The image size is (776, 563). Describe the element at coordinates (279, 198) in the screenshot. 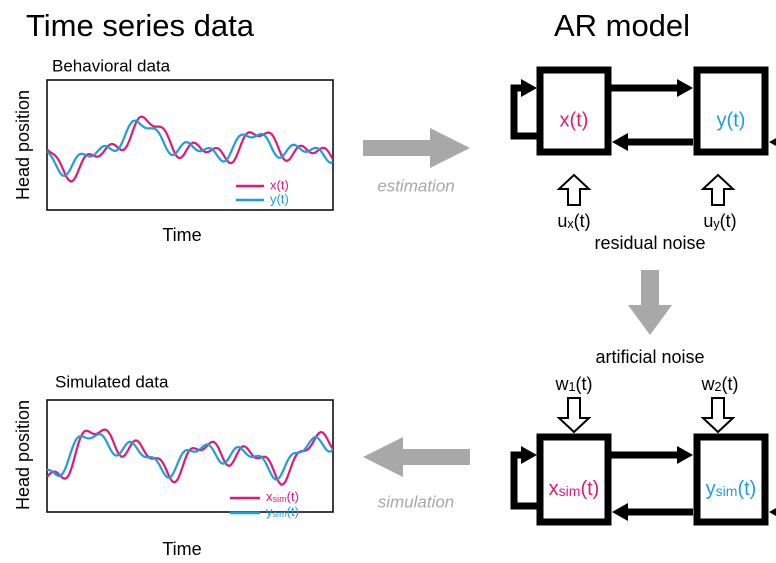

I see `legend-label: y(t)` at that location.